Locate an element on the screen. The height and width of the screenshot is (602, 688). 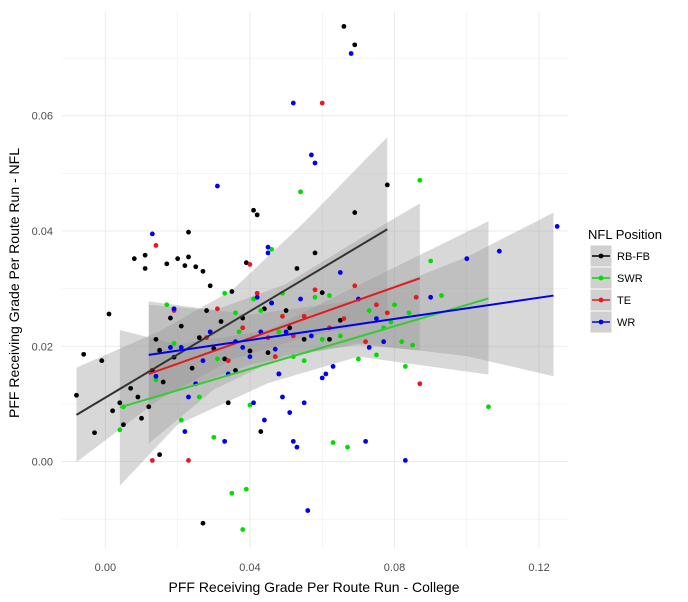
y-tick-label: 0.02 is located at coordinates (42, 347).